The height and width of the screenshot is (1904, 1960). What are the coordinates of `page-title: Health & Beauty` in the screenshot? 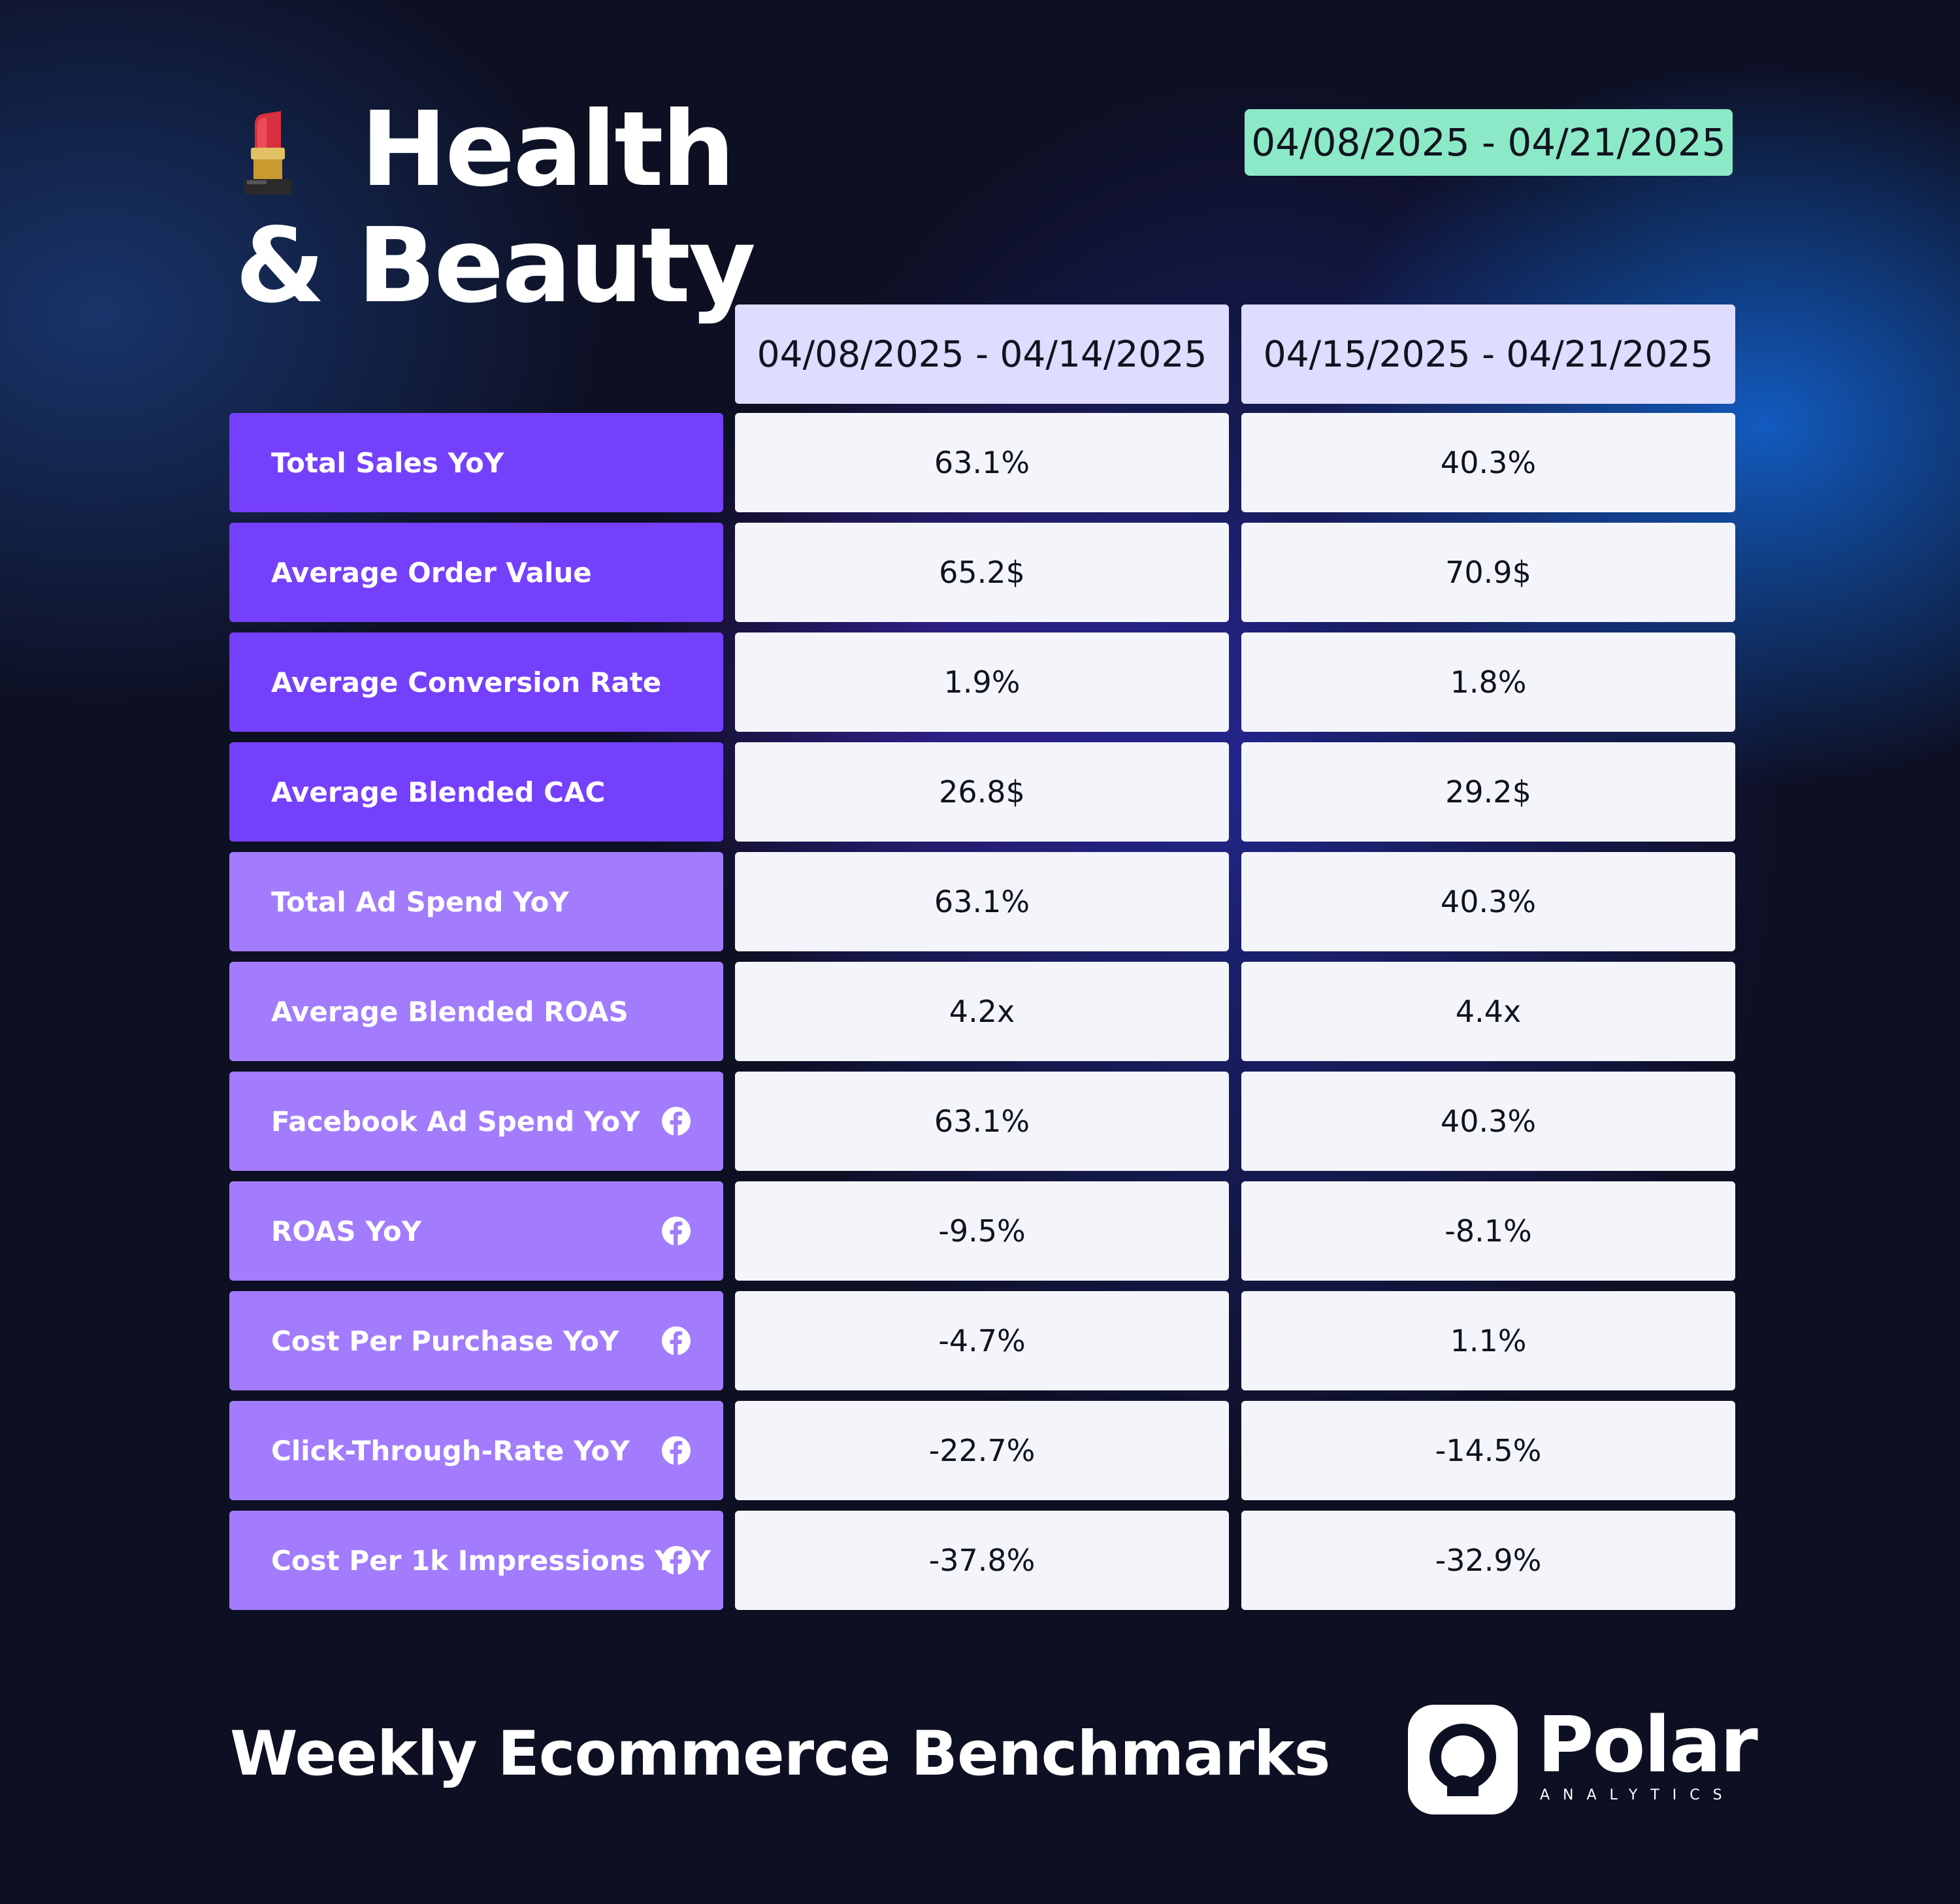 It's located at (495, 208).